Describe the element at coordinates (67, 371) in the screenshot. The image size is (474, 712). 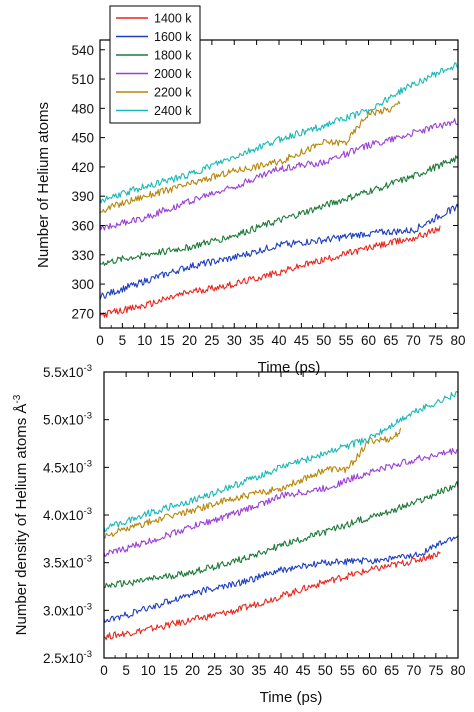
I see `y-tick-label: 5.5x10⁻³` at that location.